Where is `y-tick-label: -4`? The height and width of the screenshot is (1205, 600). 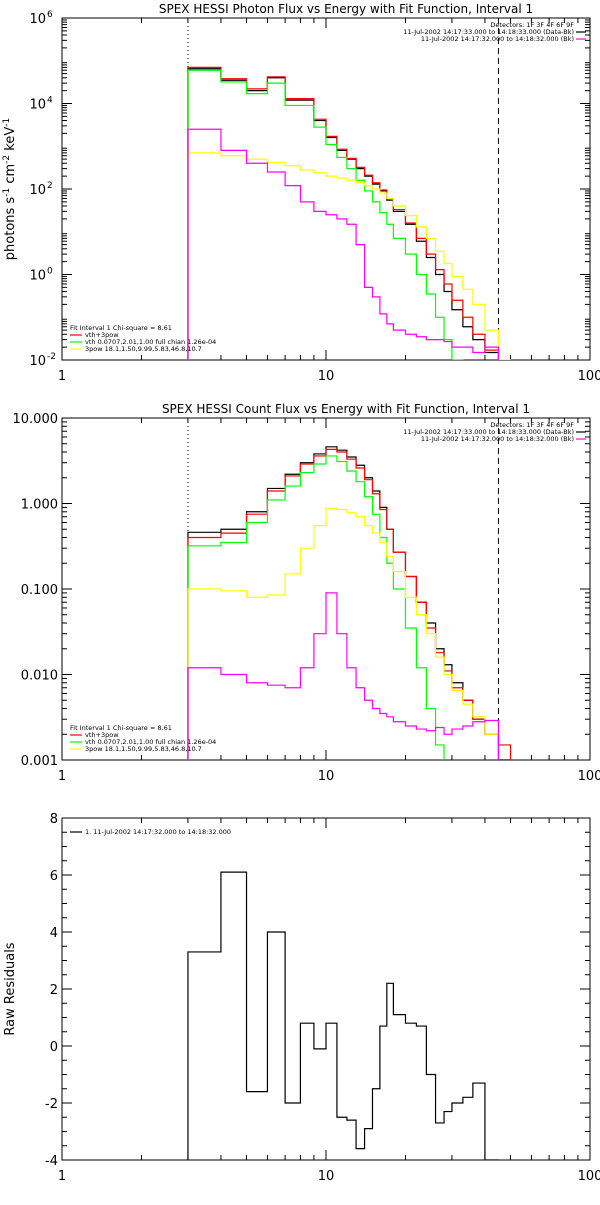
y-tick-label: -4 is located at coordinates (51, 1161).